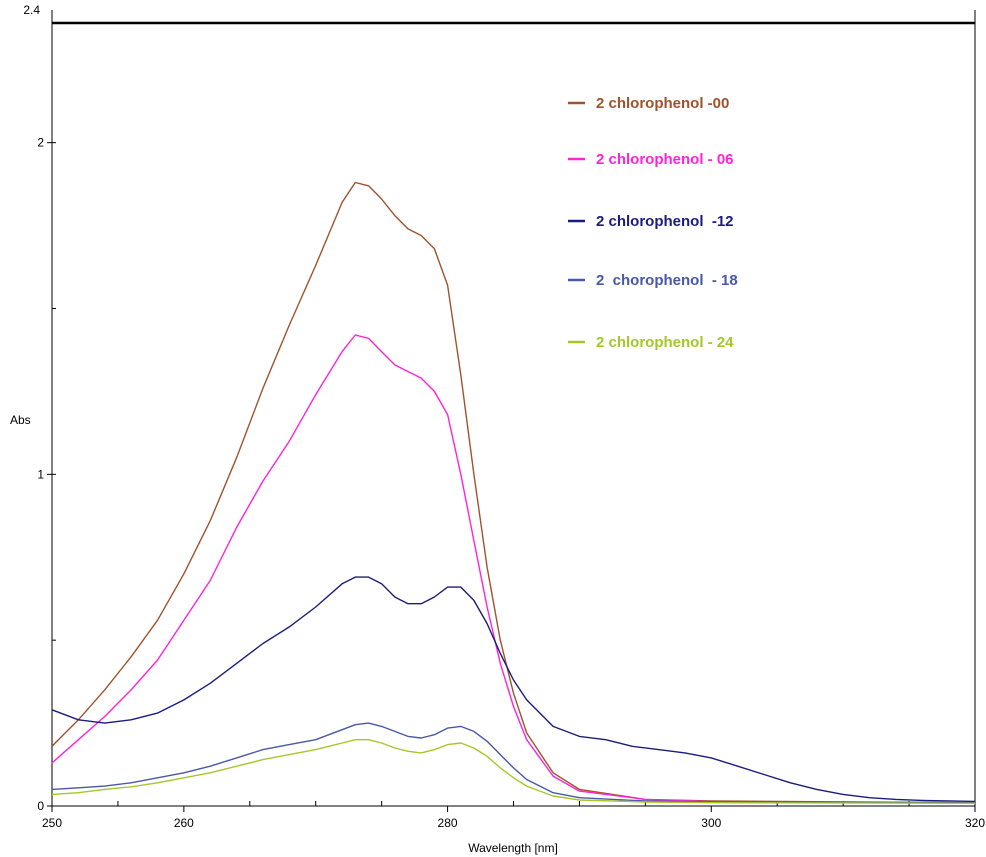 The height and width of the screenshot is (857, 986). What do you see at coordinates (667, 280) in the screenshot?
I see `legend-label-3: 2 chorophenol - 18` at bounding box center [667, 280].